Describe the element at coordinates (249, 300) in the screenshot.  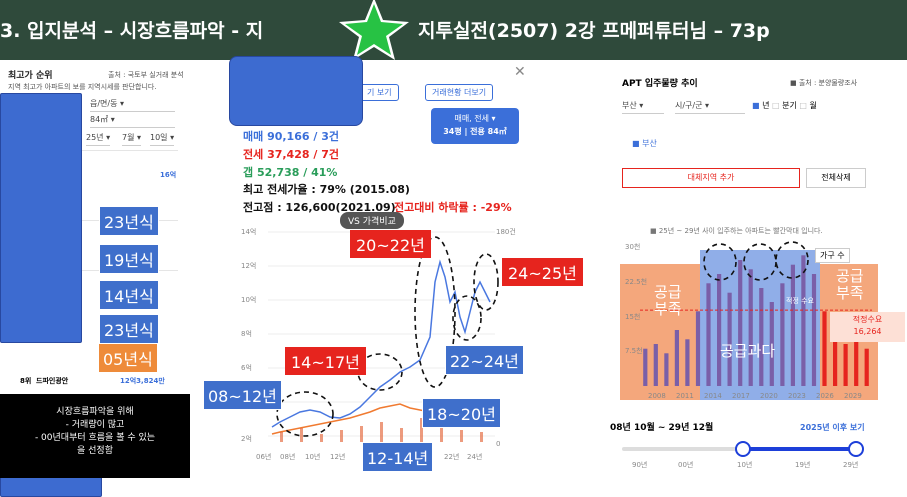
I see `y-tick: 10억` at that location.